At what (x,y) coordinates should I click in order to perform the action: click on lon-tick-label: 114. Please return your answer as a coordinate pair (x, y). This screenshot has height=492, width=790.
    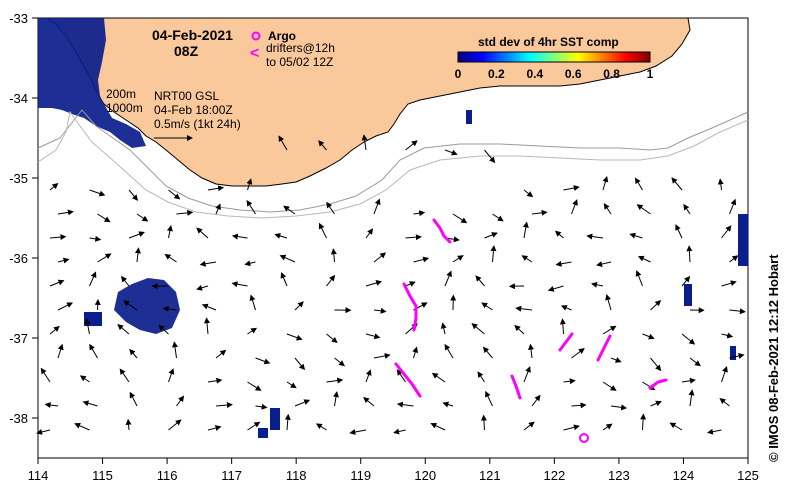
    Looking at the image, I should click on (38, 475).